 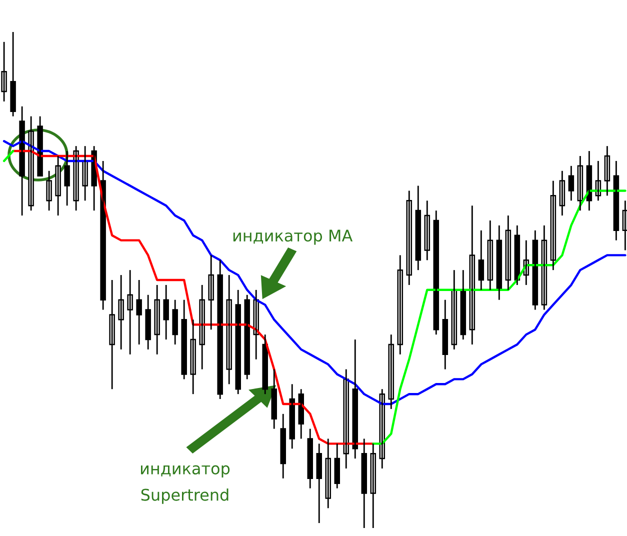 I want to click on annotation: индикатор MA, so click(x=293, y=237).